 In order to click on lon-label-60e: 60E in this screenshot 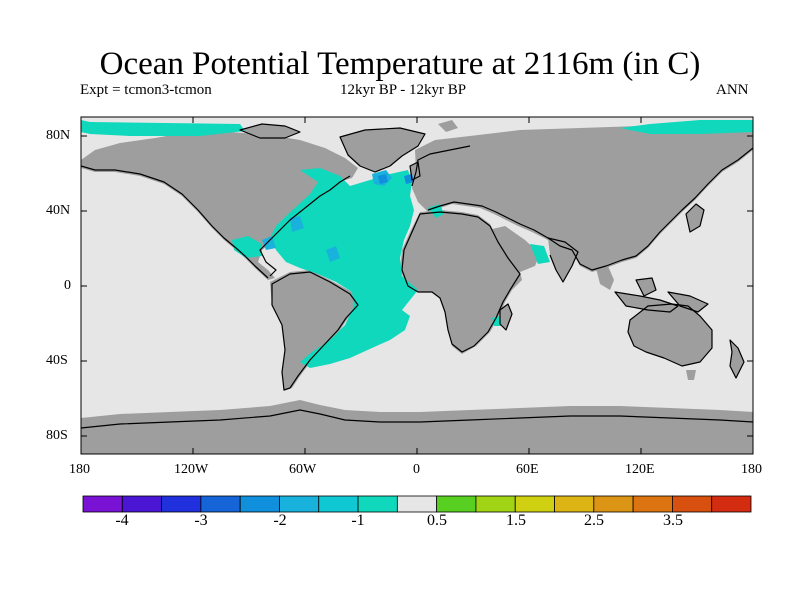, I will do `click(527, 469)`.